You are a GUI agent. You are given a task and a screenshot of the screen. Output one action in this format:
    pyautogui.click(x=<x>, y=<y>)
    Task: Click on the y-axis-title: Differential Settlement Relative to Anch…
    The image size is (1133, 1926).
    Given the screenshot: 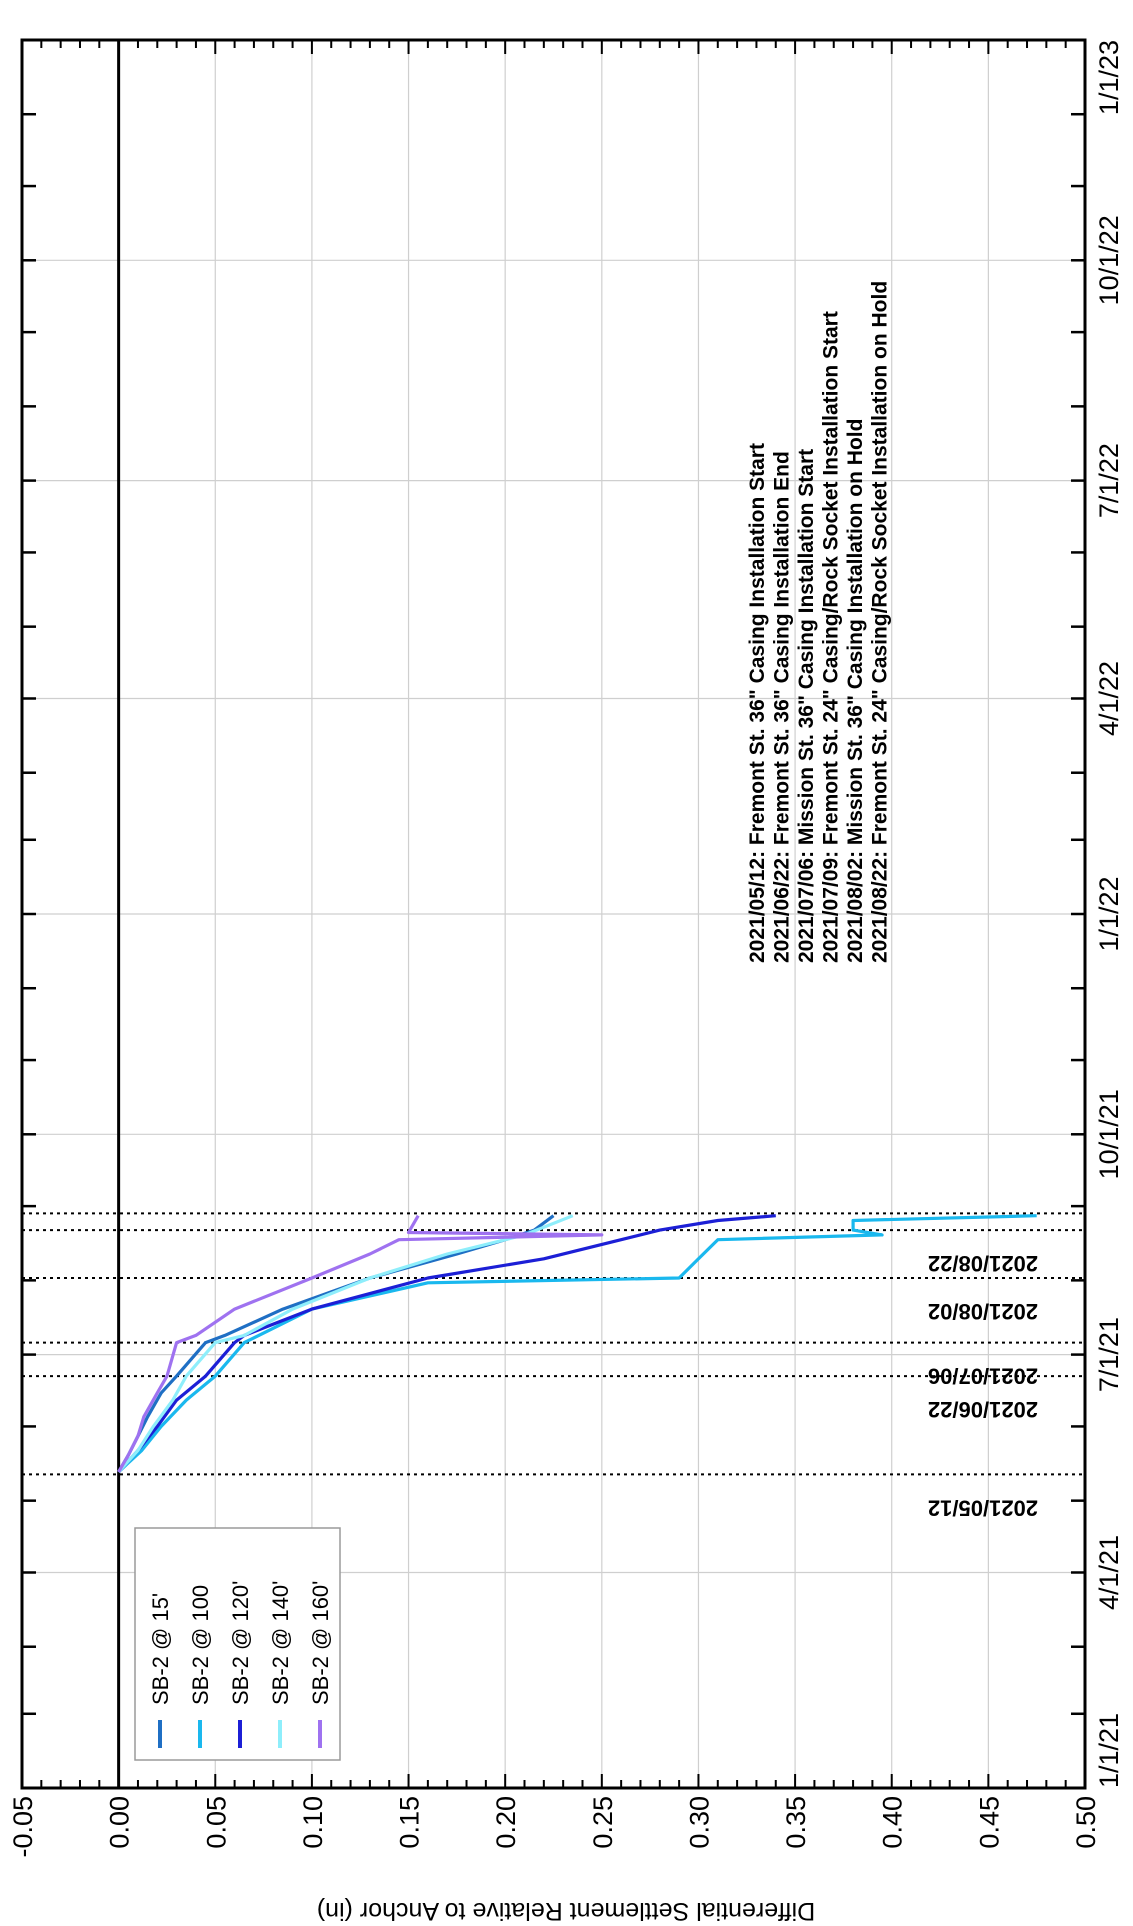 What is the action you would take?
    pyautogui.click(x=566, y=1909)
    